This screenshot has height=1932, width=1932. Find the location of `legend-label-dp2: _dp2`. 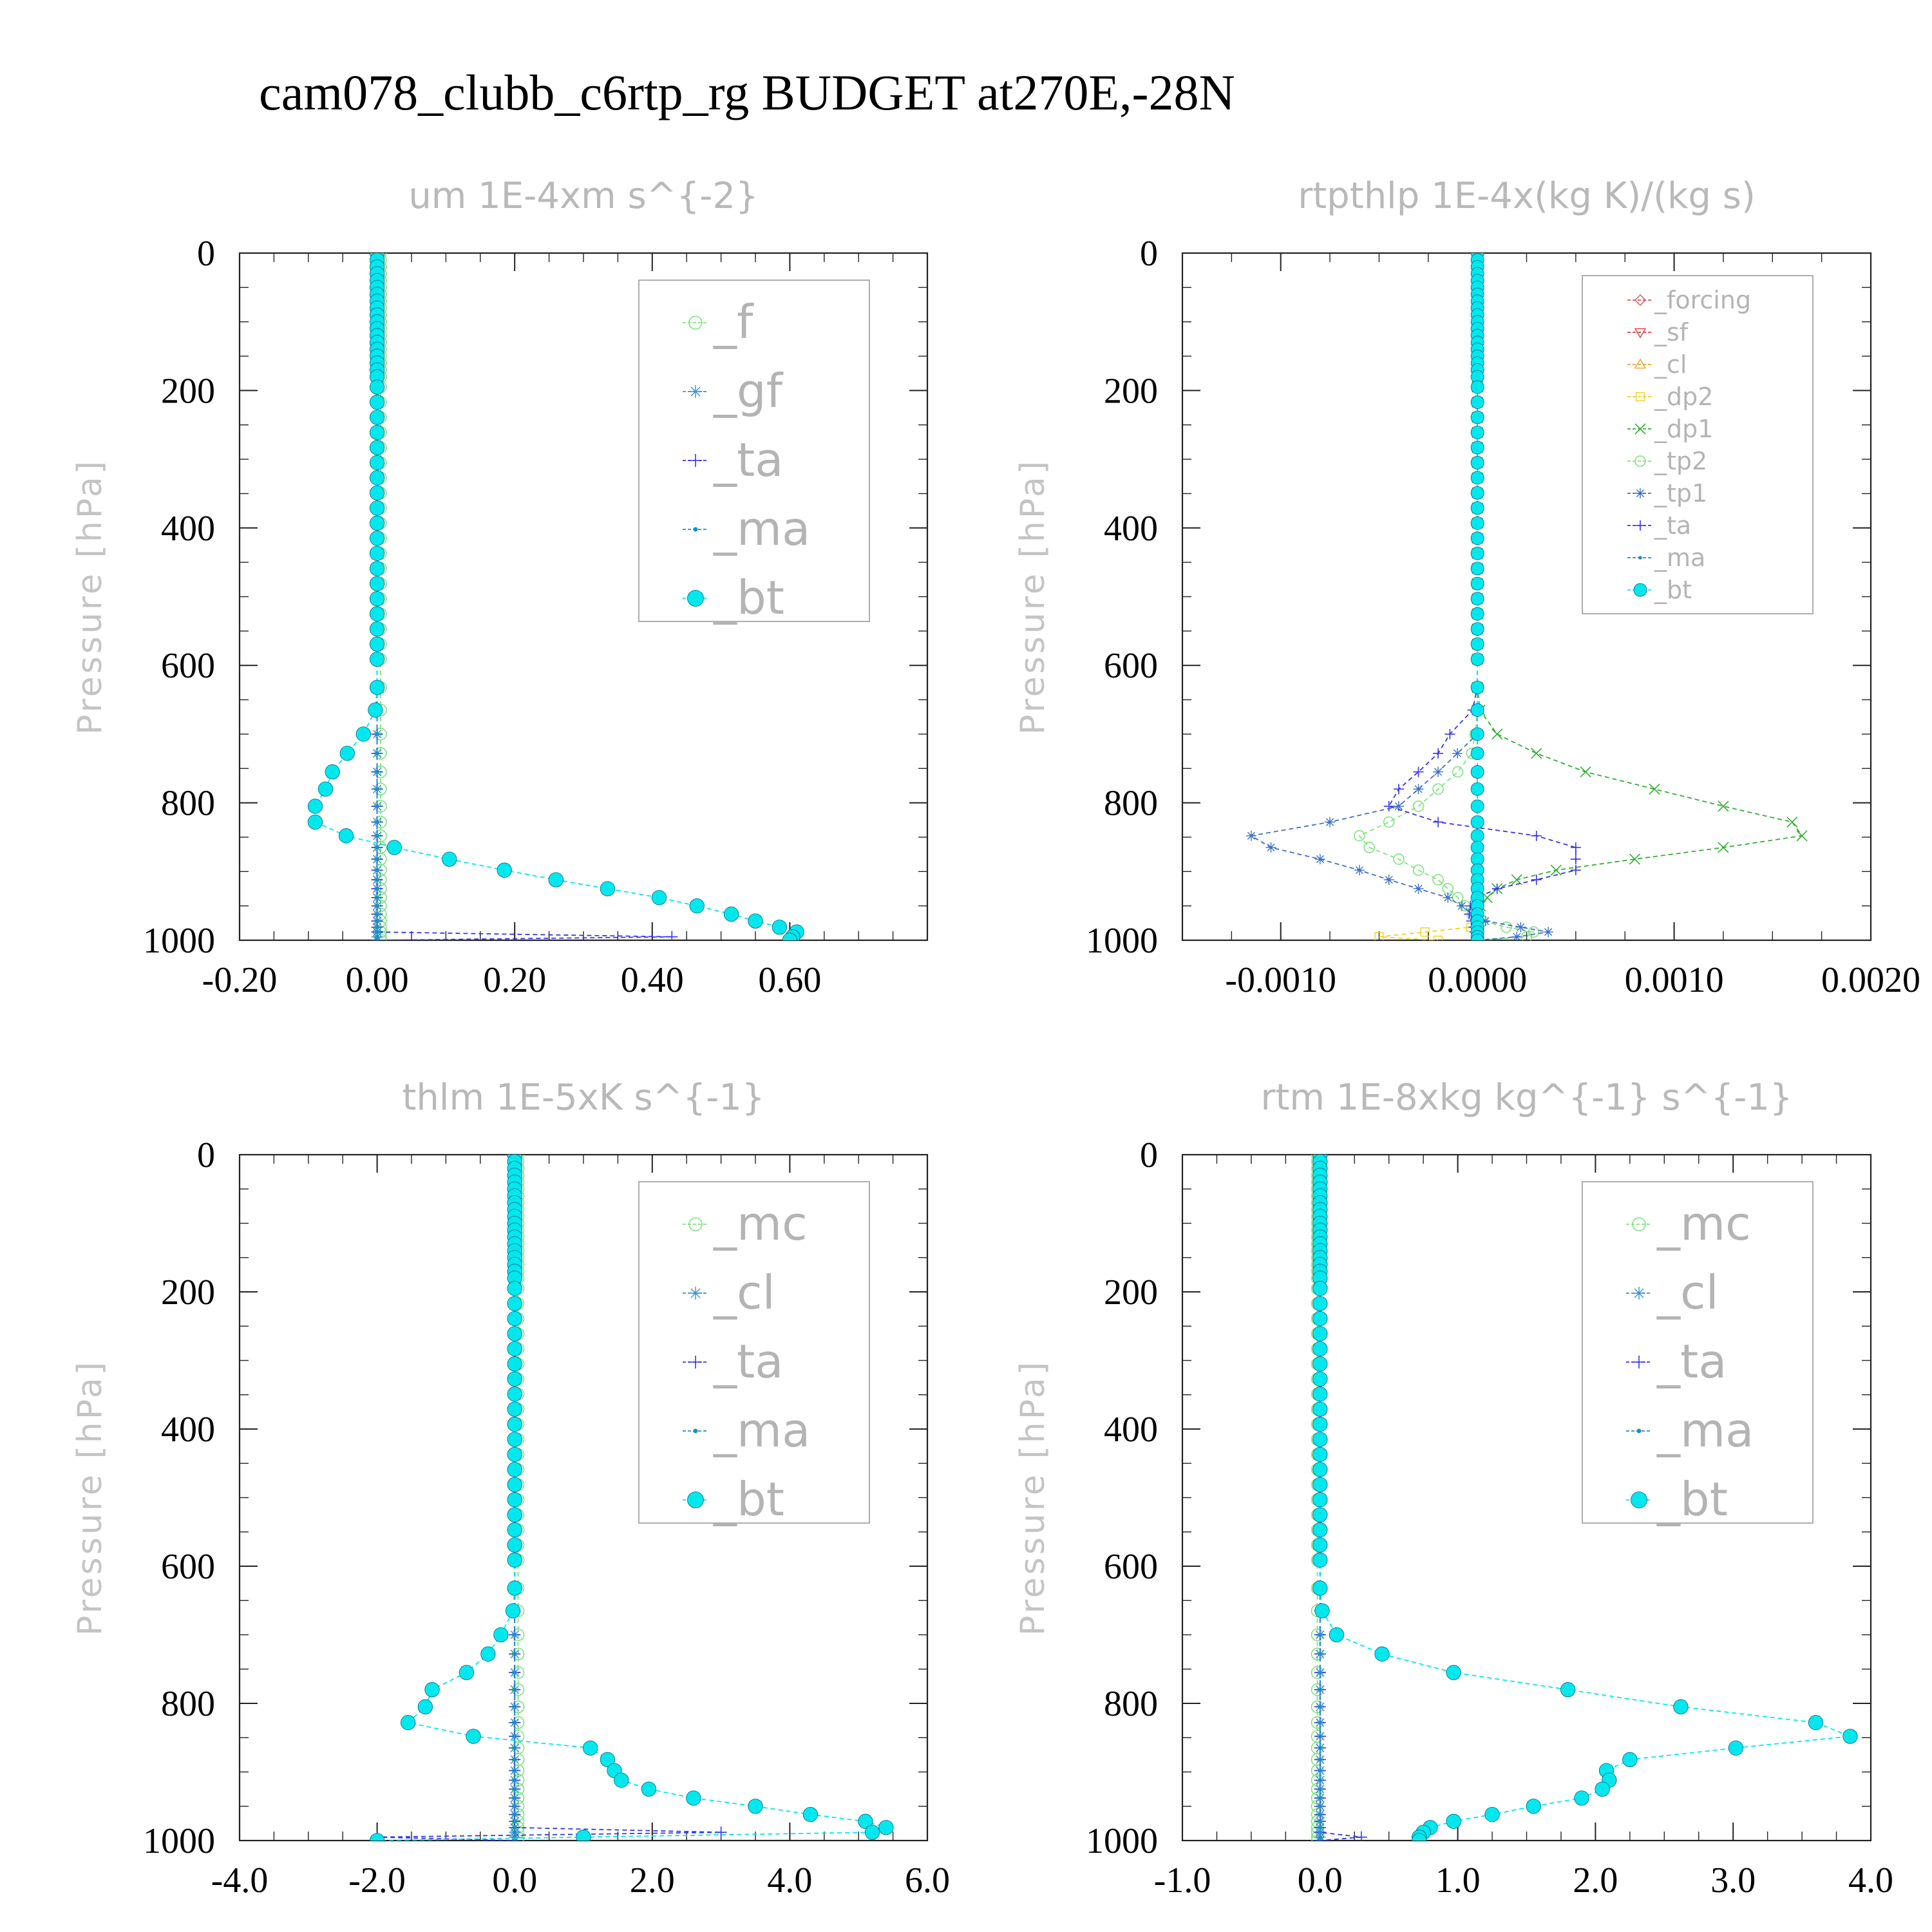

legend-label-dp2: _dp2 is located at coordinates (1684, 397).